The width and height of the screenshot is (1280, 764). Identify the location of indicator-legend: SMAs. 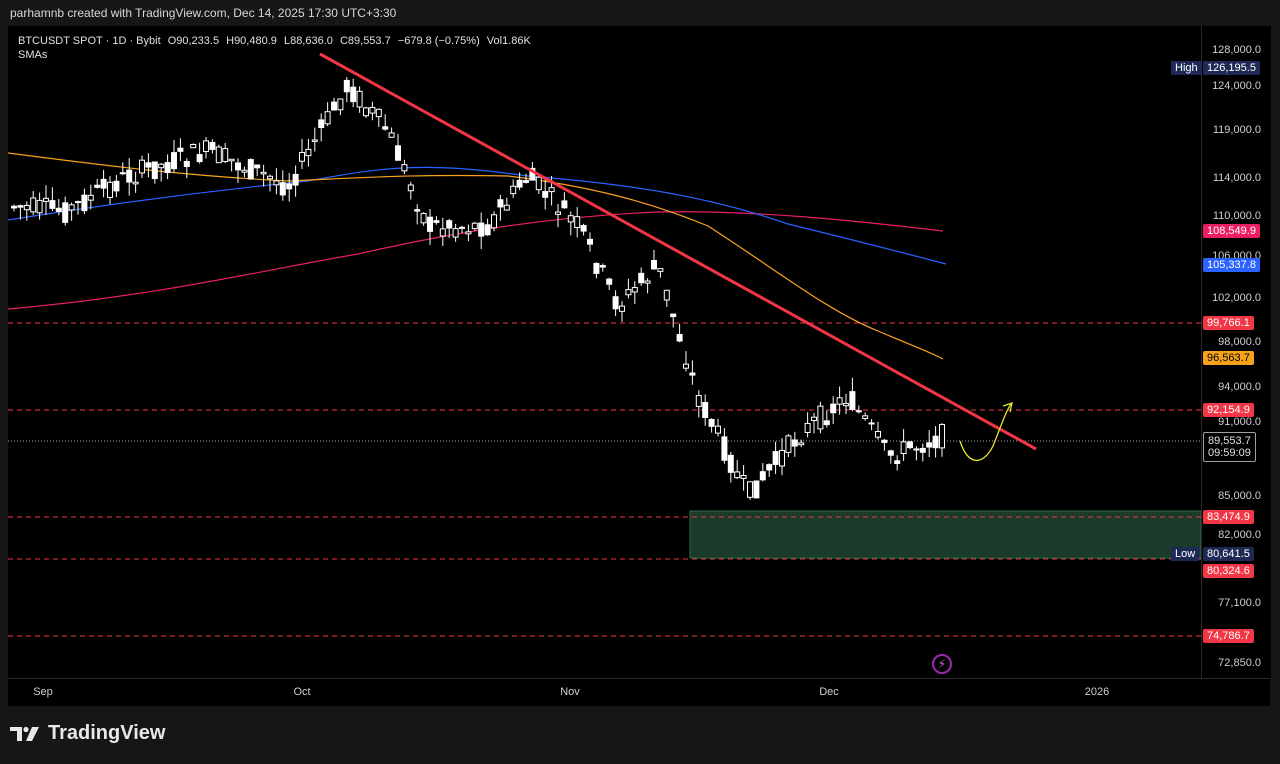
(33, 55).